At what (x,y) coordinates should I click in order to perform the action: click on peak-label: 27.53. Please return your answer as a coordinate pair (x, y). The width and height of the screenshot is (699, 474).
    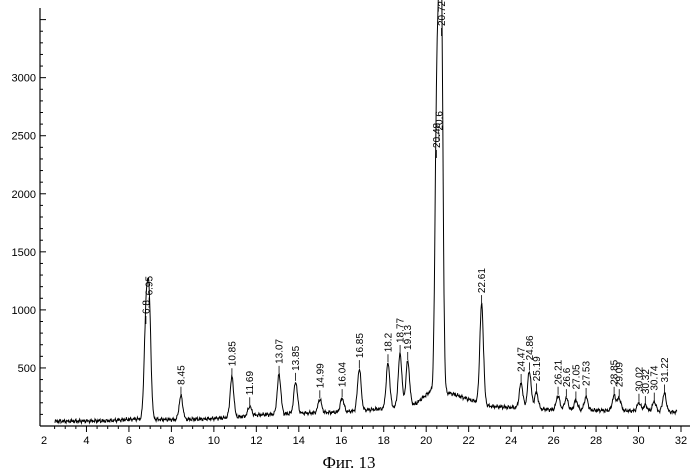
    Looking at the image, I should click on (587, 373).